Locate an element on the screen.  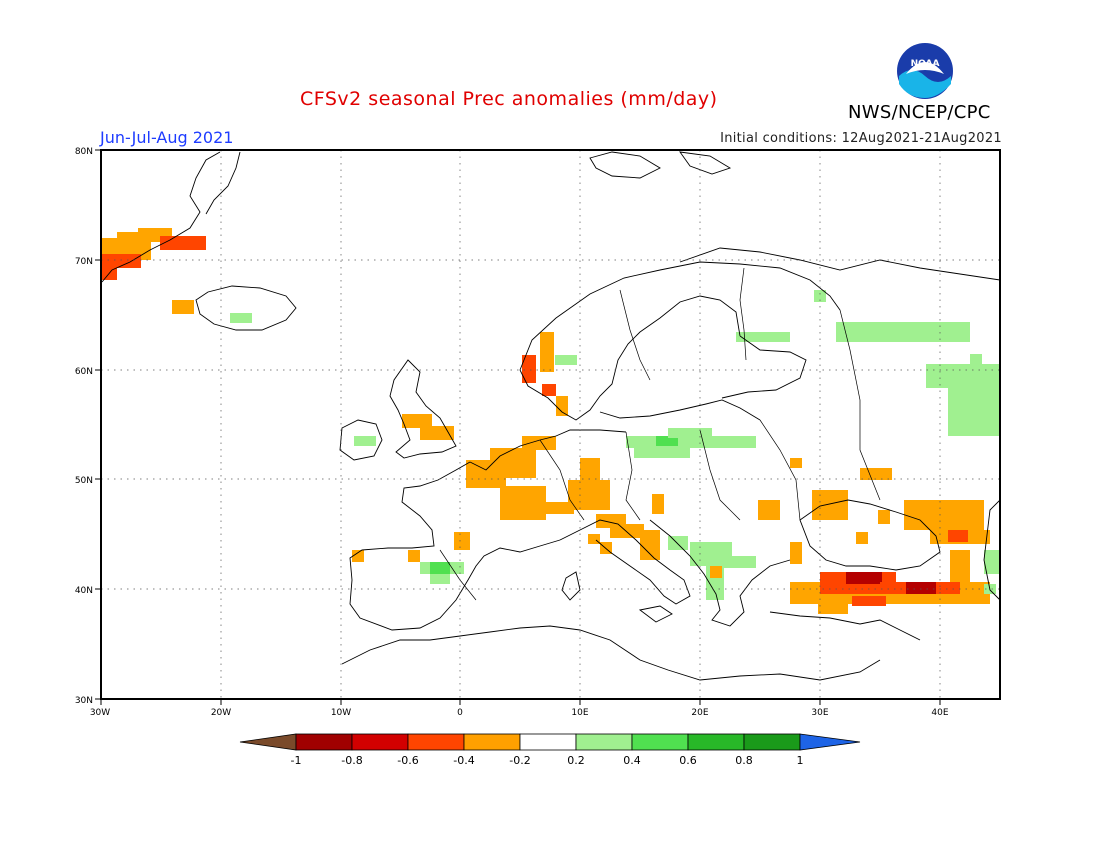
lat-tick-label: 70N is located at coordinates (84, 262).